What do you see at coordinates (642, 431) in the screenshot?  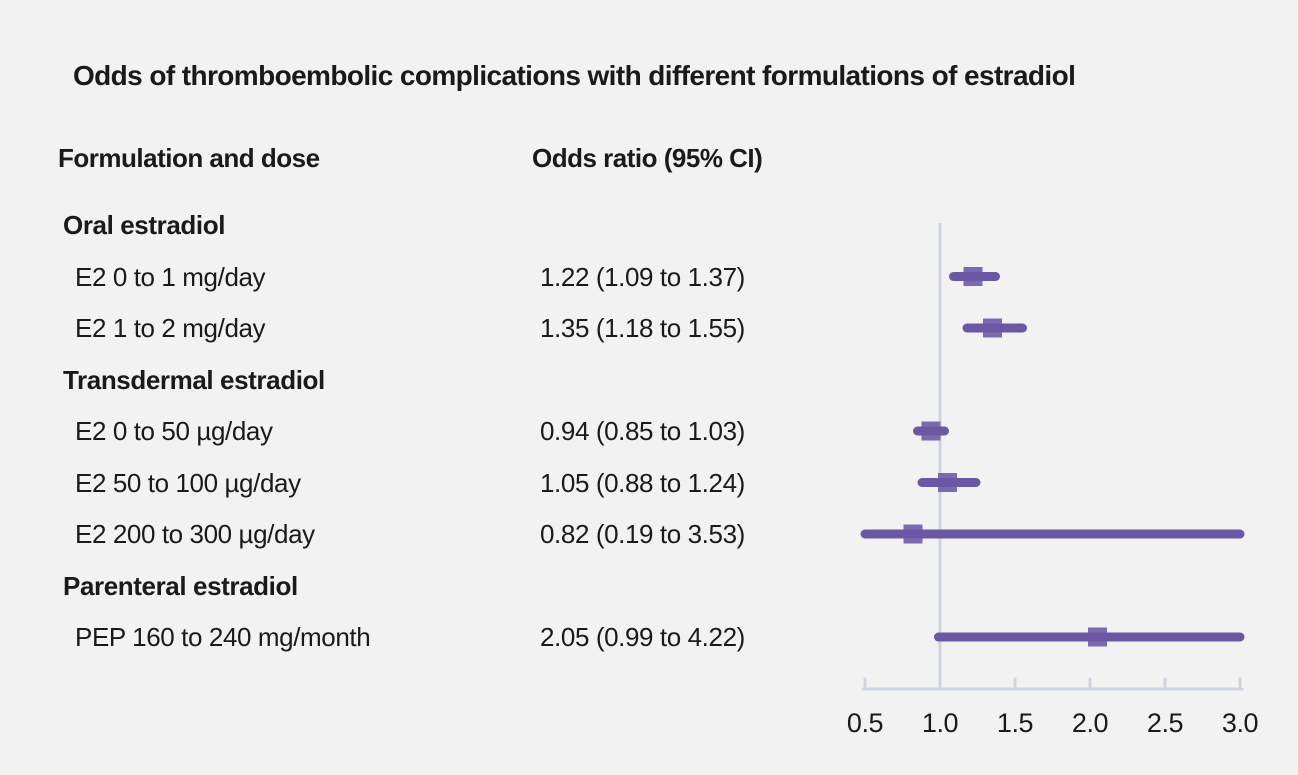 I see `odds-ratio-value: 0.94 (0.85 to 1.03)` at bounding box center [642, 431].